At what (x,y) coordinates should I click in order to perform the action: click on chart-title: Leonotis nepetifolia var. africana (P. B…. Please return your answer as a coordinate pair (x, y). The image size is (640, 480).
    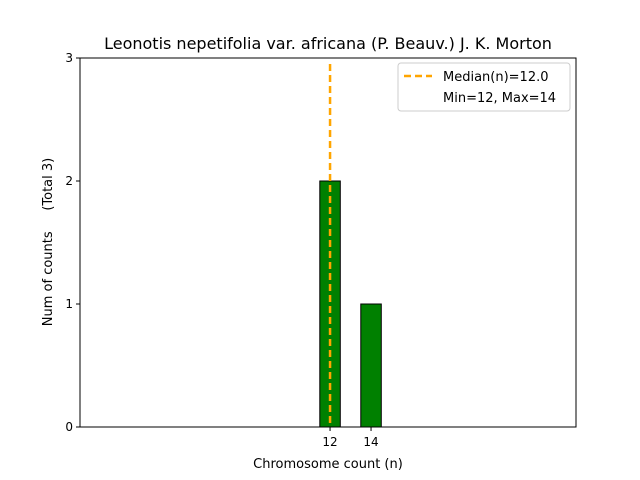
    Looking at the image, I should click on (328, 43).